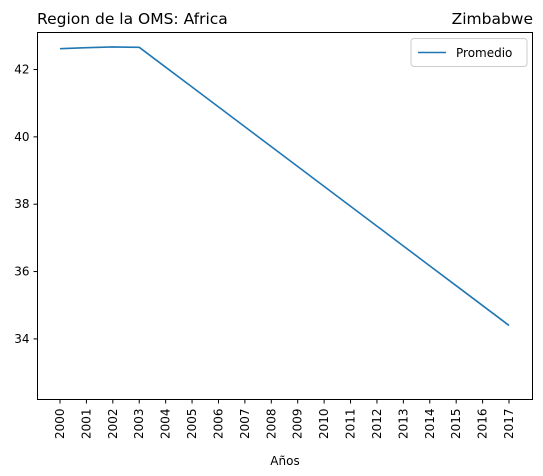 The height and width of the screenshot is (476, 543). Describe the element at coordinates (430, 424) in the screenshot. I see `x-tick-label: 2014` at that location.